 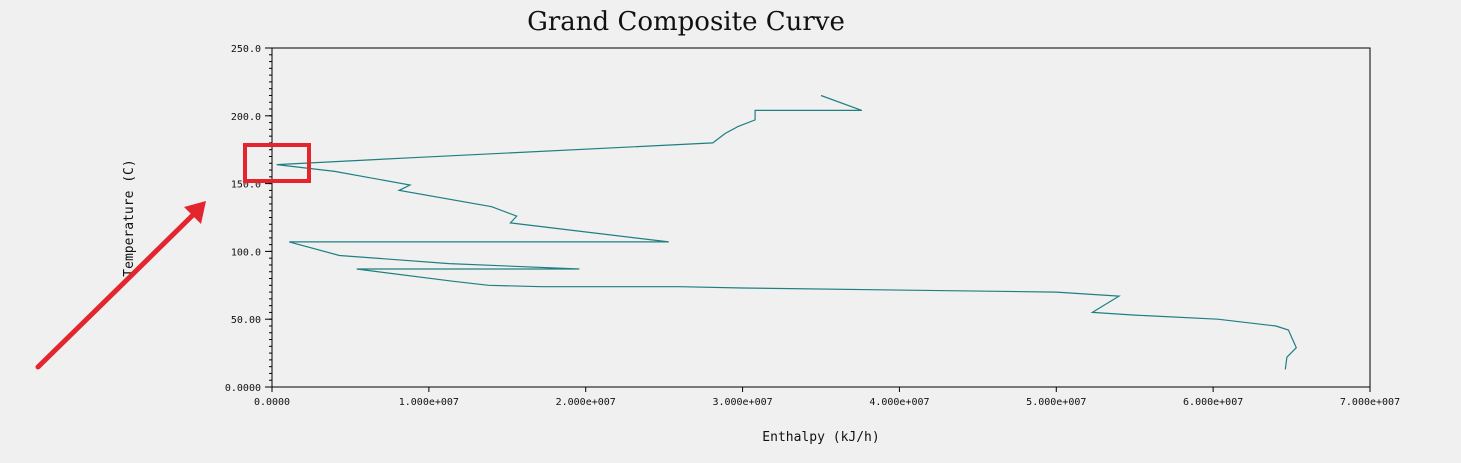 What do you see at coordinates (246, 252) in the screenshot?
I see `y-tick-label: 100.0` at bounding box center [246, 252].